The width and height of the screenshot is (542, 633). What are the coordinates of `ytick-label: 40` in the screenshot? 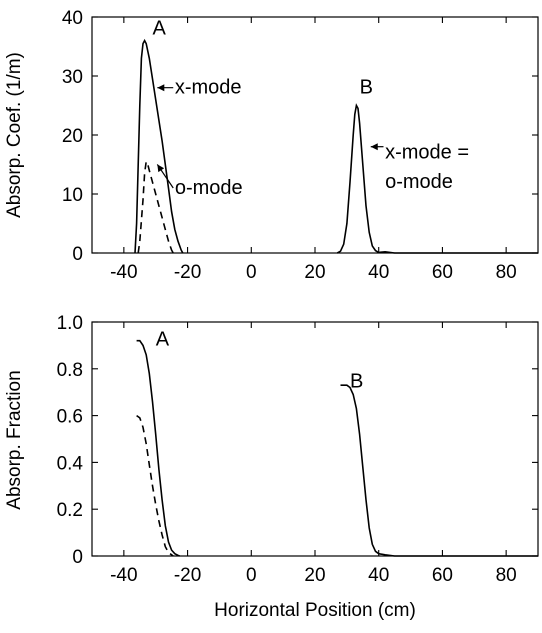 It's located at (72, 18).